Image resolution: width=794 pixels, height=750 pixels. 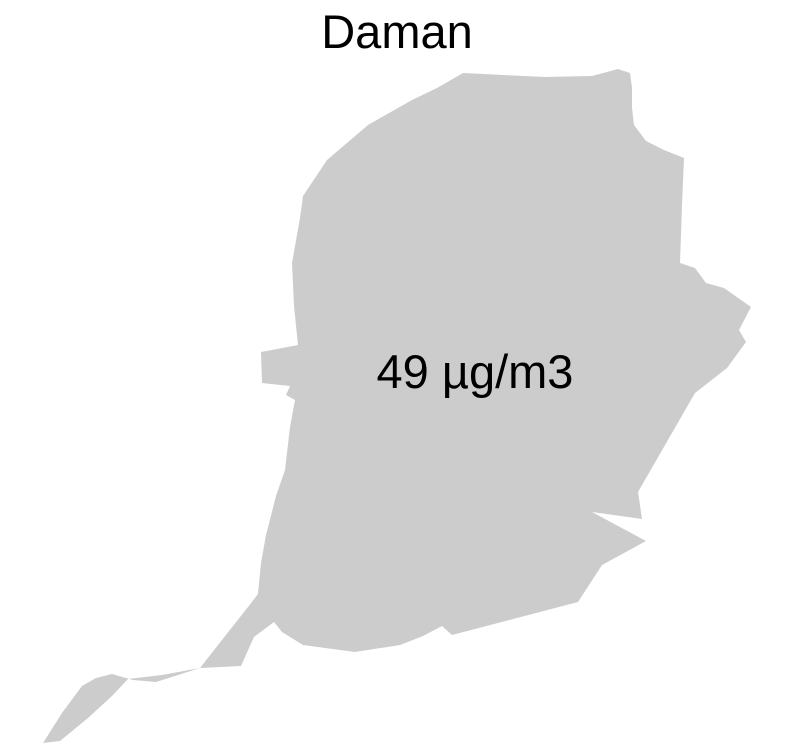 I want to click on region-value-label: 49 µg/m3, so click(x=475, y=371).